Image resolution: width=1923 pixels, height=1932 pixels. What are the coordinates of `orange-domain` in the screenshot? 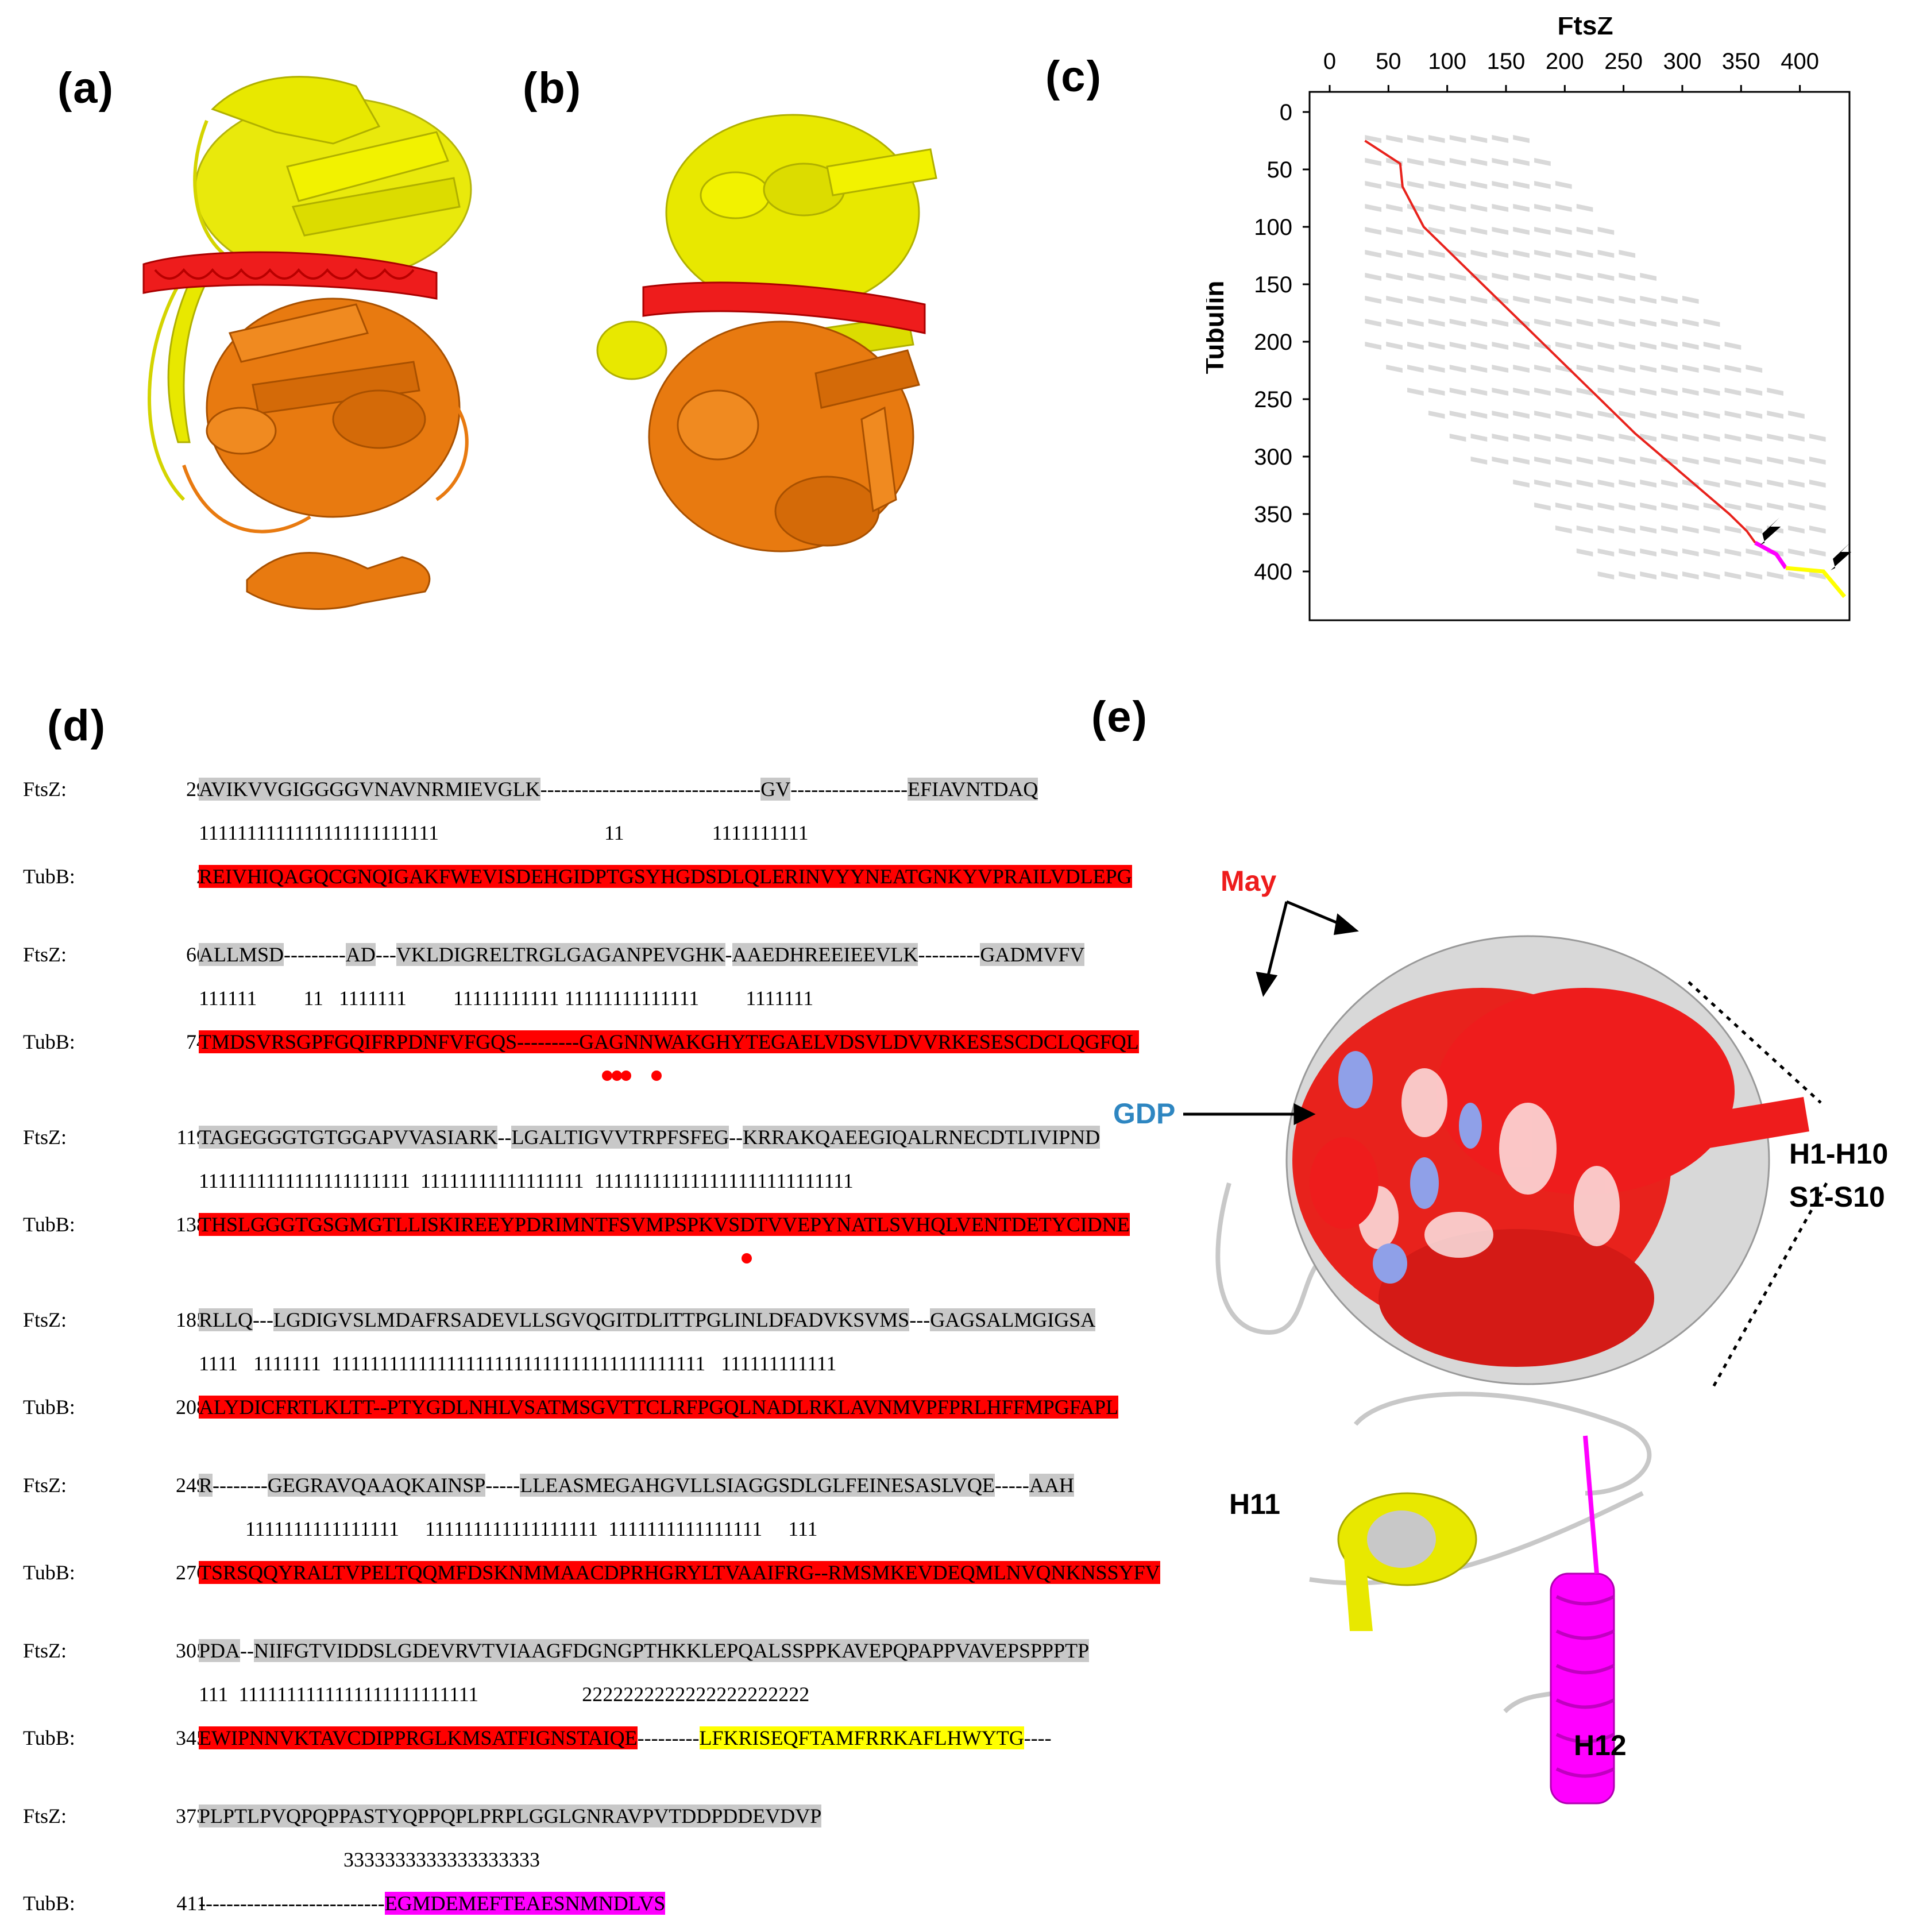 It's located at (784, 436).